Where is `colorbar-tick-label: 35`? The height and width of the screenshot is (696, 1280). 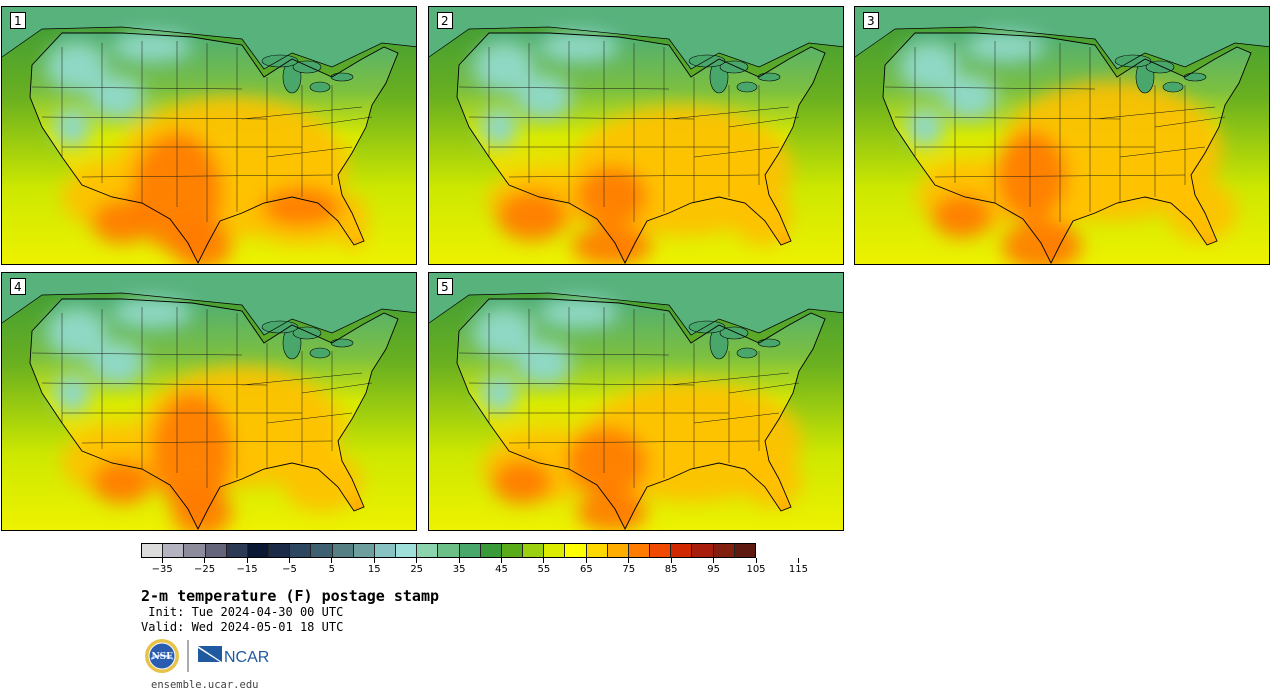
colorbar-tick-label: 35 is located at coordinates (459, 569).